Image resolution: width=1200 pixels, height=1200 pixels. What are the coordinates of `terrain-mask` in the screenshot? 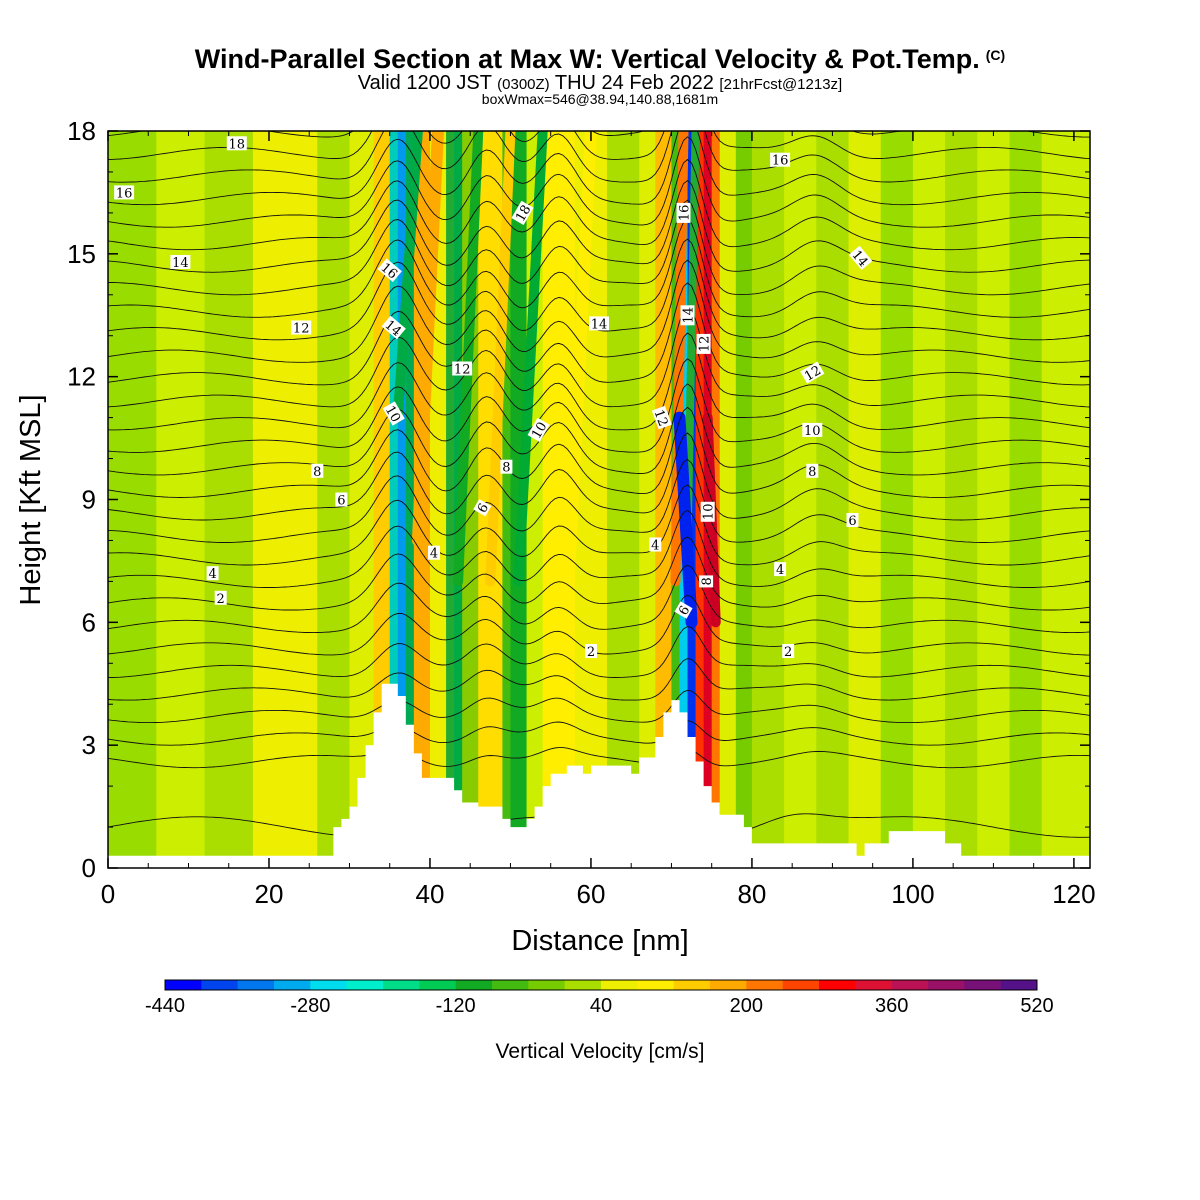 It's located at (599, 775).